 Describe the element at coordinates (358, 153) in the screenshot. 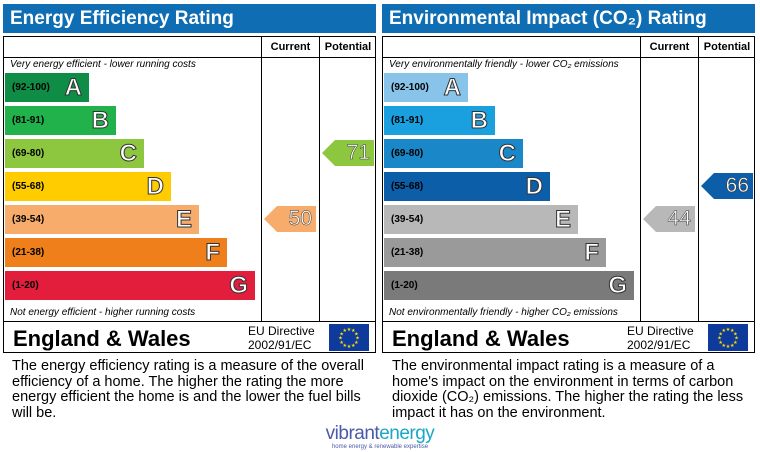

I see `potential-rating-value: 71` at that location.